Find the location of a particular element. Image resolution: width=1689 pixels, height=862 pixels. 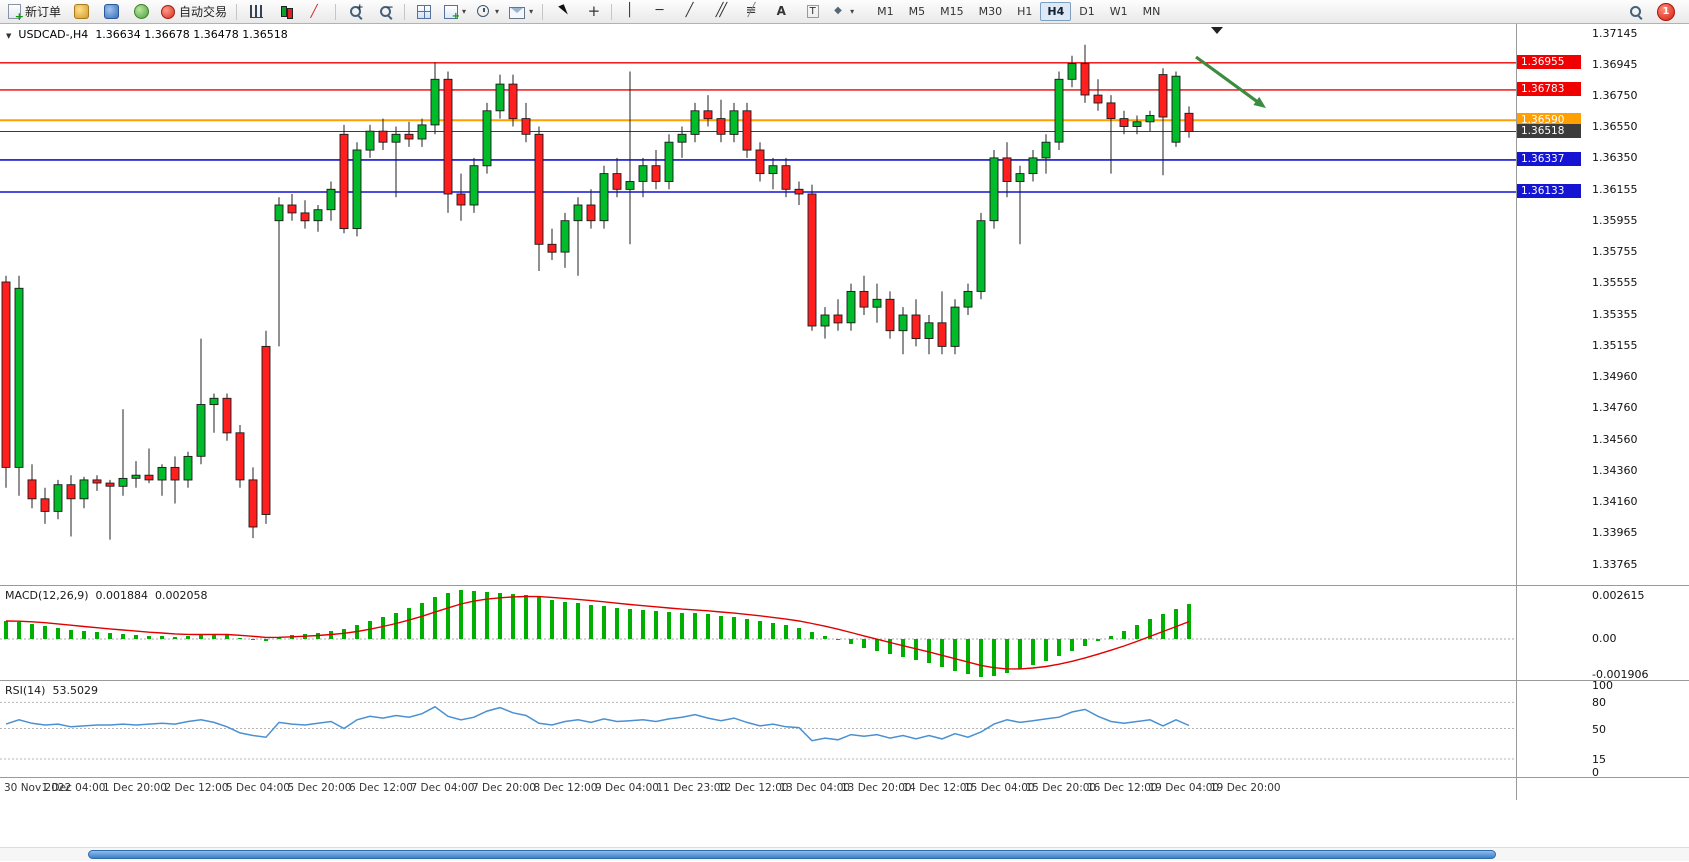

timeframe-m1-button: M1 is located at coordinates (885, 11).